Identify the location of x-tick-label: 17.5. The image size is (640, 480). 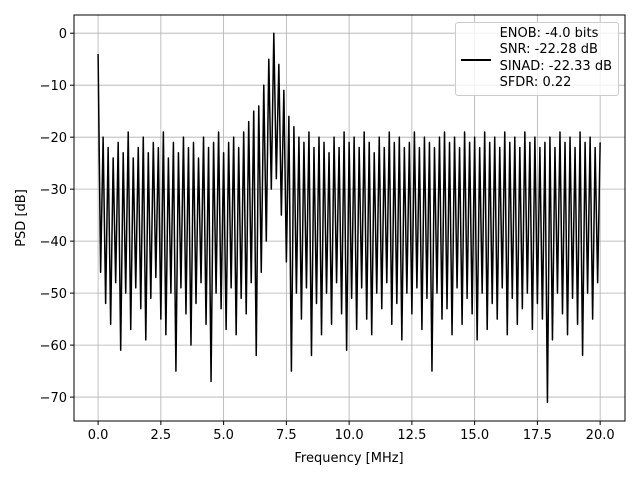
(537, 435).